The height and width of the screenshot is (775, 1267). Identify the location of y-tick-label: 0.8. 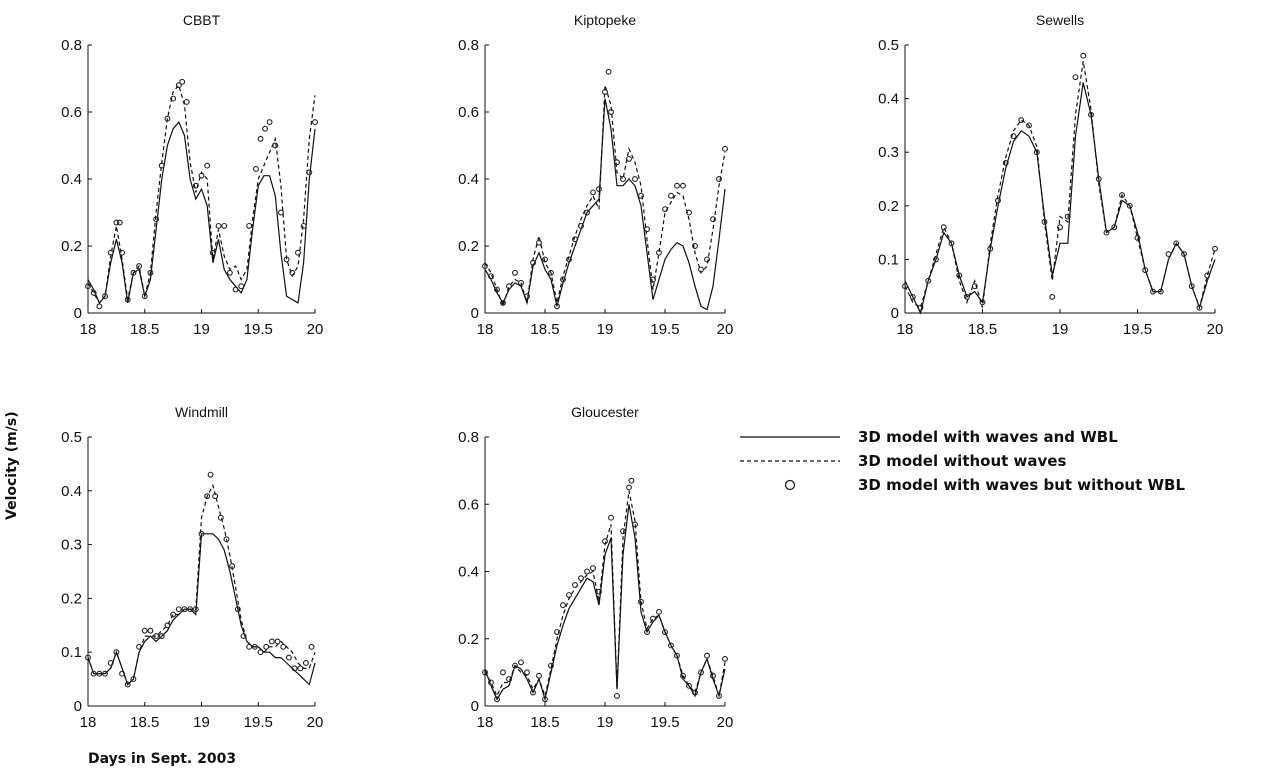
(71, 45).